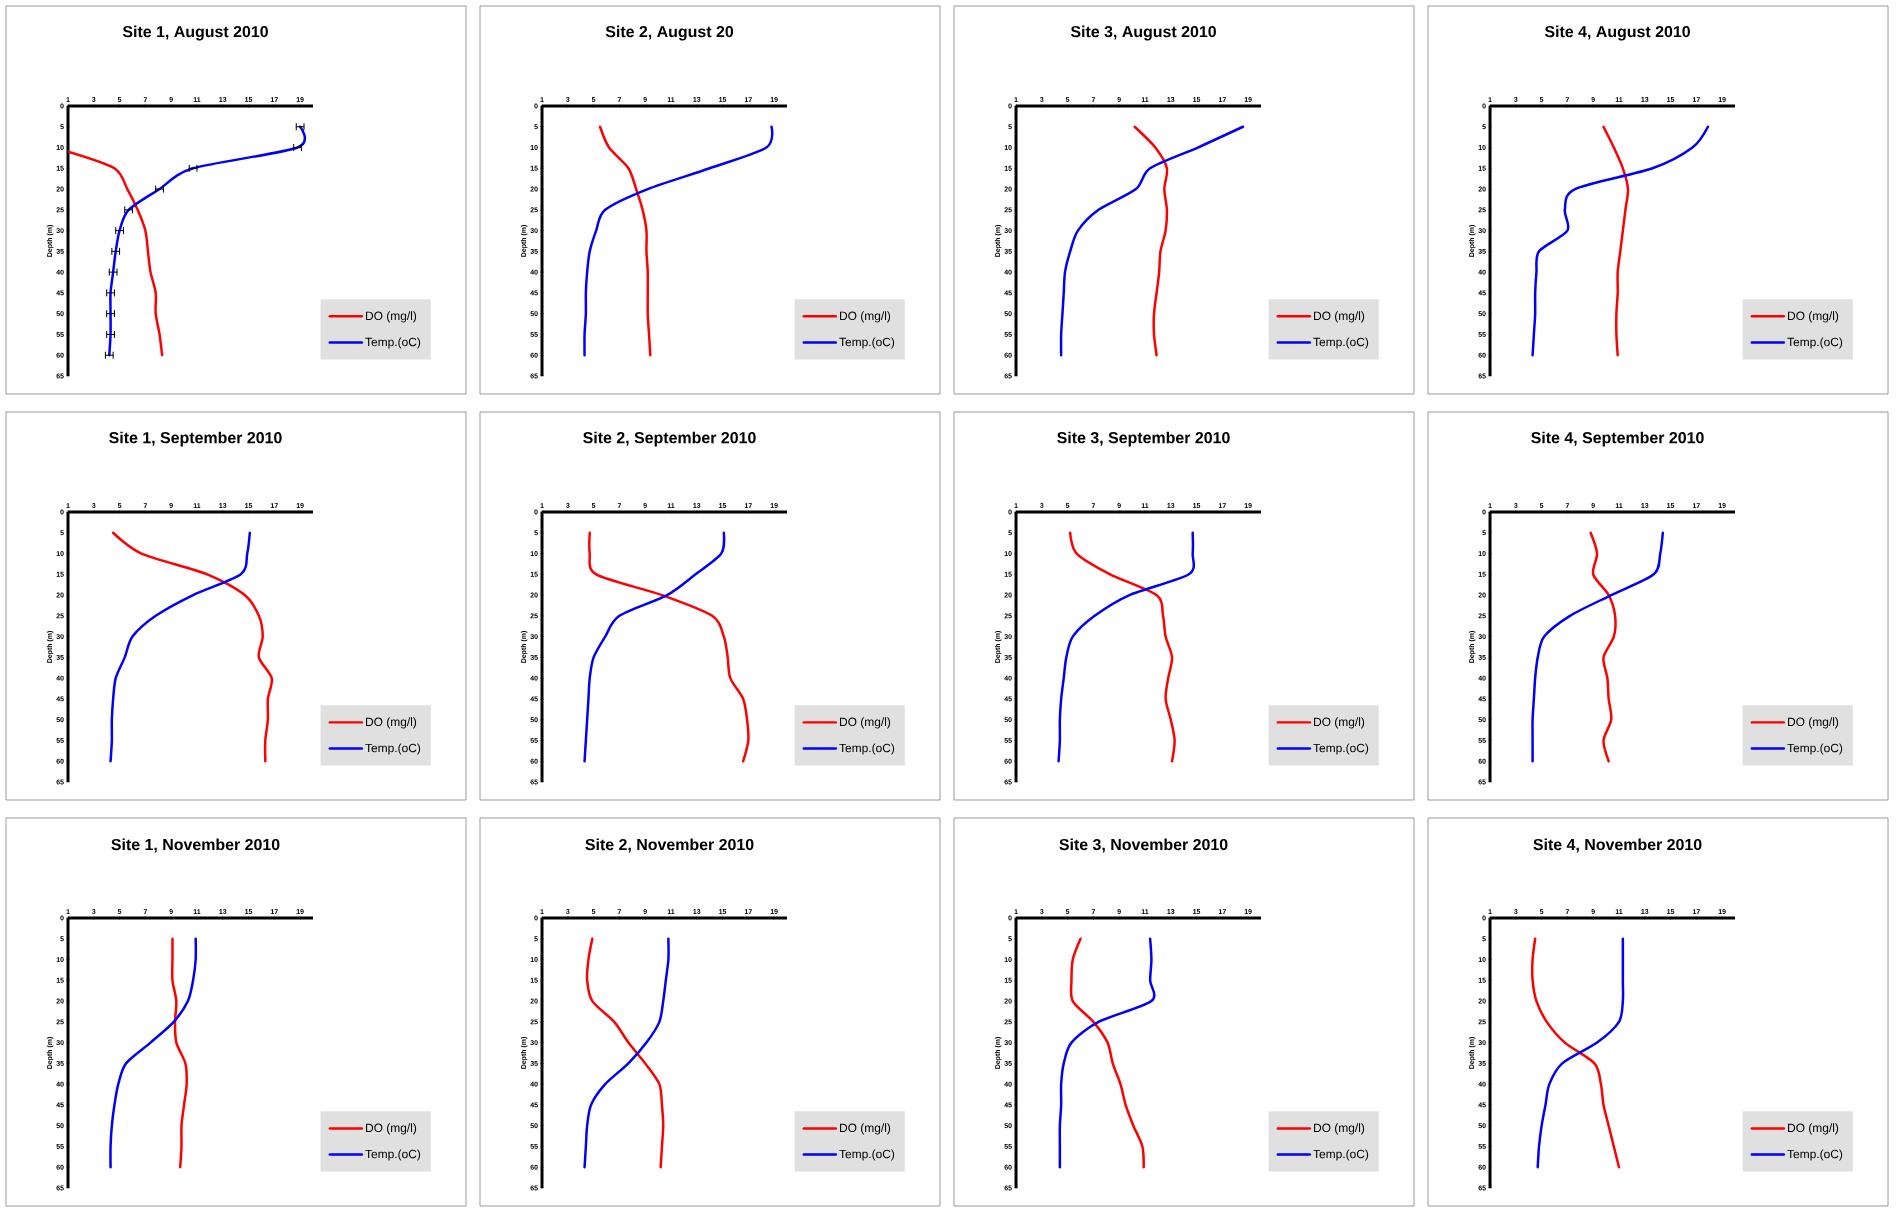 This screenshot has width=1898, height=1214. What do you see at coordinates (1143, 845) in the screenshot?
I see `chart-title: Site 3, November 2010` at bounding box center [1143, 845].